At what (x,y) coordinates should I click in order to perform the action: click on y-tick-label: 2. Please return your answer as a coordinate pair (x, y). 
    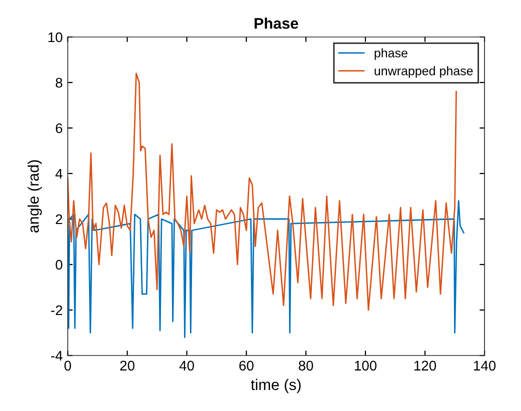
    Looking at the image, I should click on (59, 219).